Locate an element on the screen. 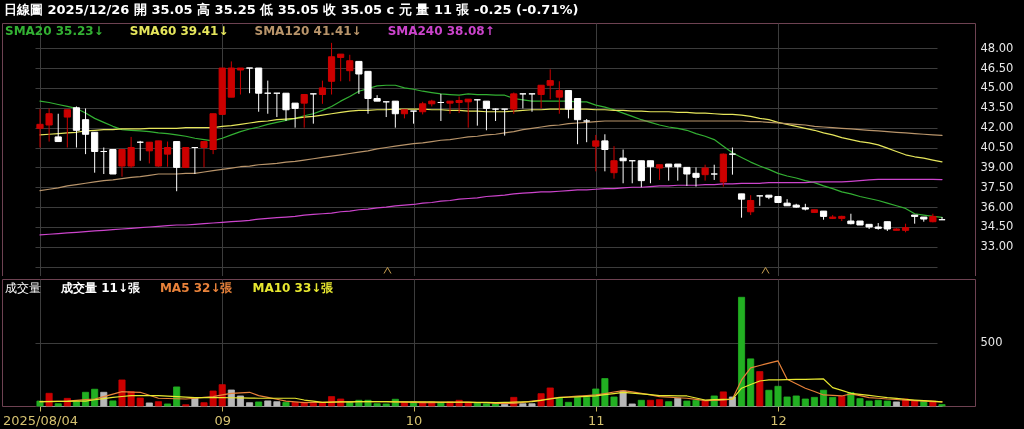  y-tick-label: 45.00 is located at coordinates (997, 87).